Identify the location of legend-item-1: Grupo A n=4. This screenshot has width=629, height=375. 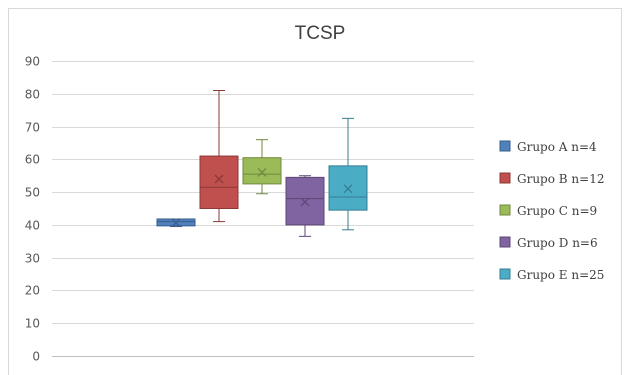
(548, 147).